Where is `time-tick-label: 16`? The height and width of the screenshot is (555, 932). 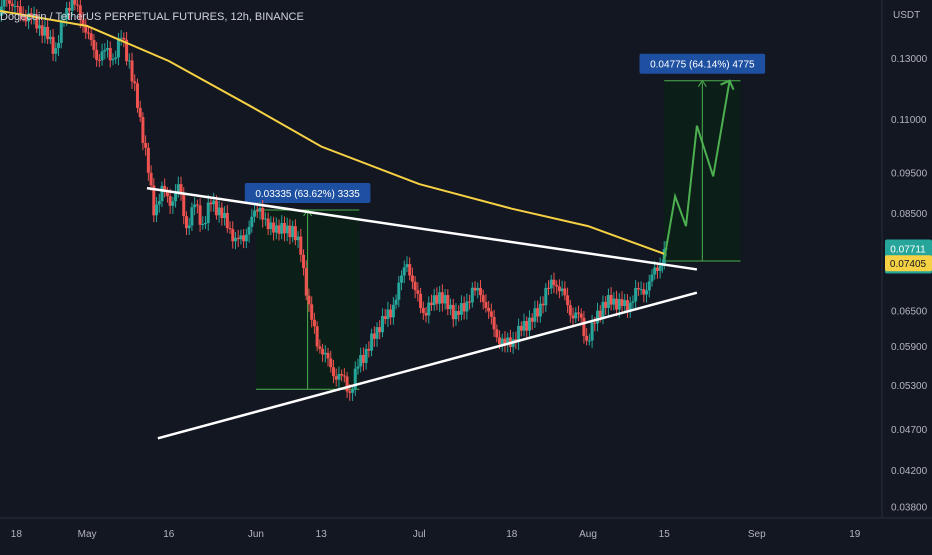
time-tick-label: 16 is located at coordinates (169, 534).